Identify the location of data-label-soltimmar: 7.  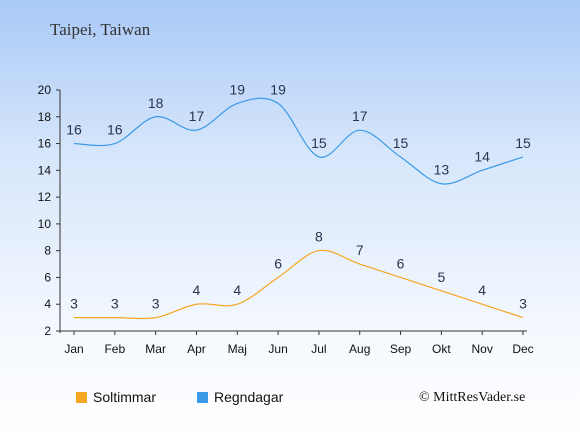
(360, 250).